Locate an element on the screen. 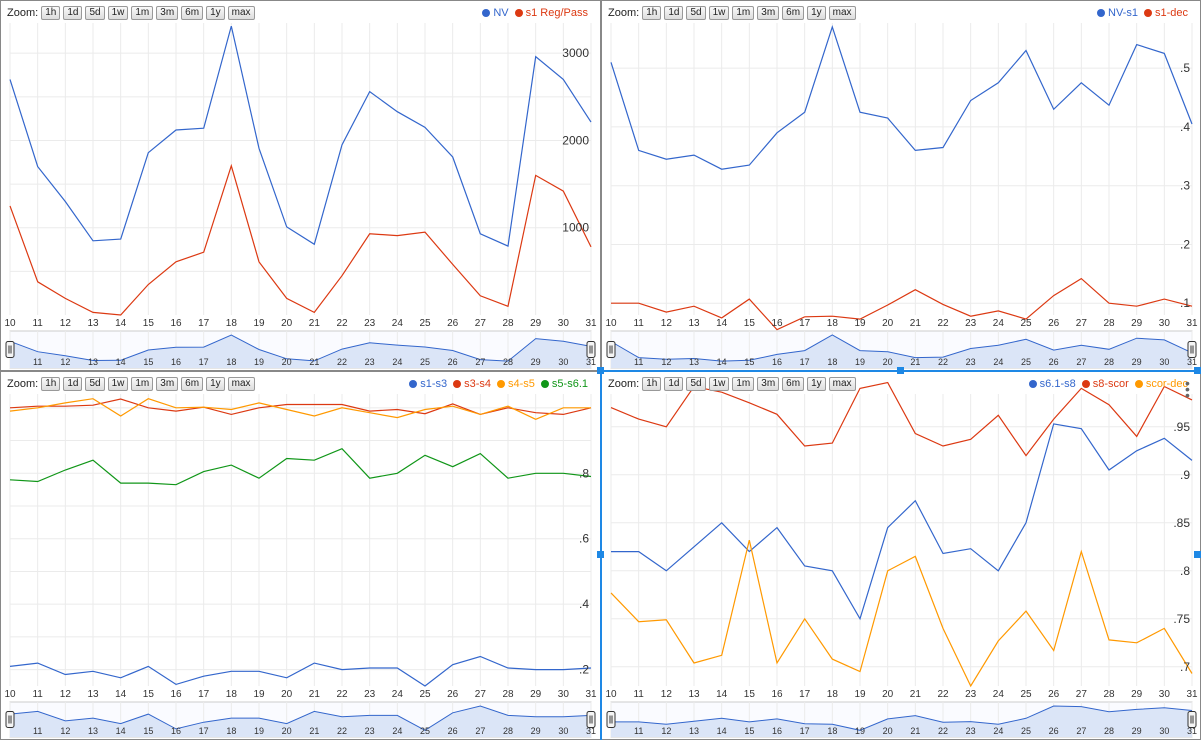 This screenshot has width=1201, height=740. legend-item: NV-s1 is located at coordinates (1117, 13).